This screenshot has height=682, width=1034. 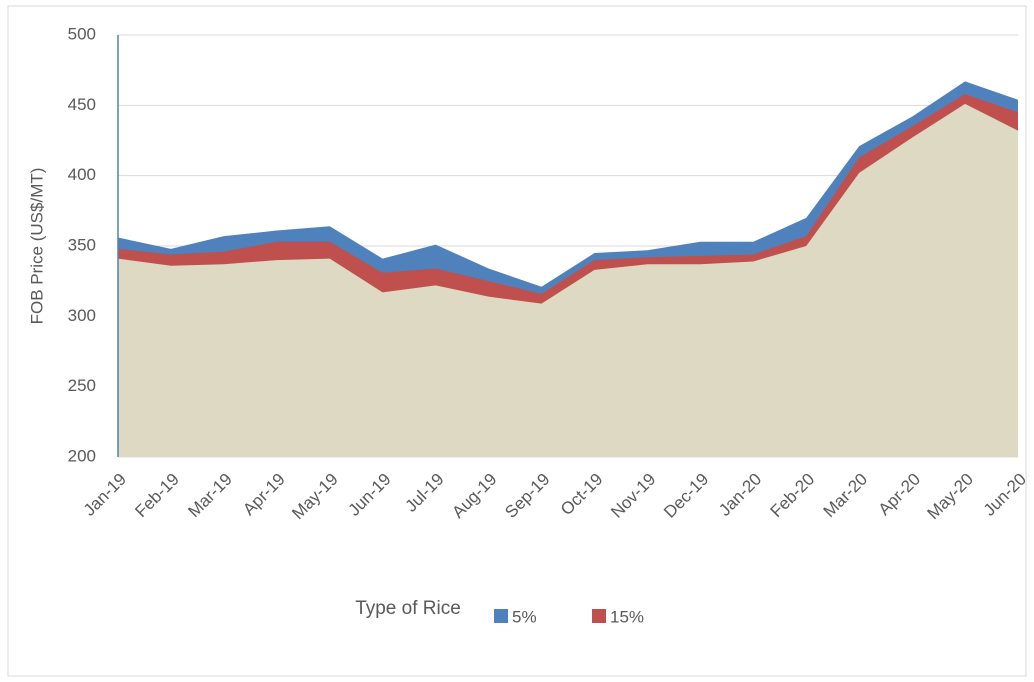 What do you see at coordinates (82, 455) in the screenshot?
I see `y-tick-label: 200` at bounding box center [82, 455].